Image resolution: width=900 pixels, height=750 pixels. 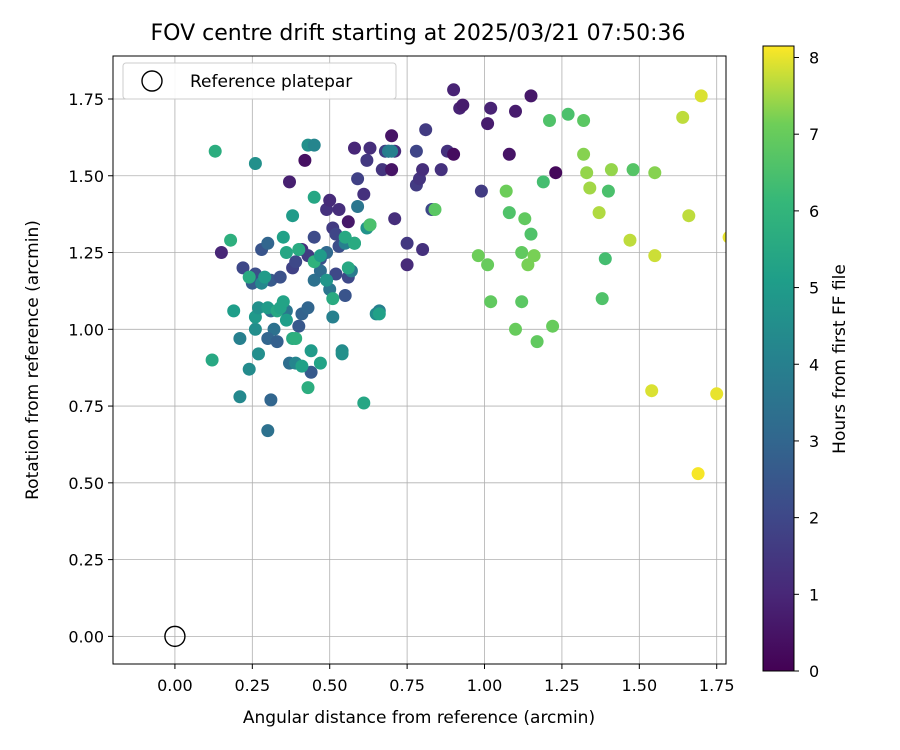 What do you see at coordinates (814, 441) in the screenshot?
I see `colorbar-tick-label: 3` at bounding box center [814, 441].